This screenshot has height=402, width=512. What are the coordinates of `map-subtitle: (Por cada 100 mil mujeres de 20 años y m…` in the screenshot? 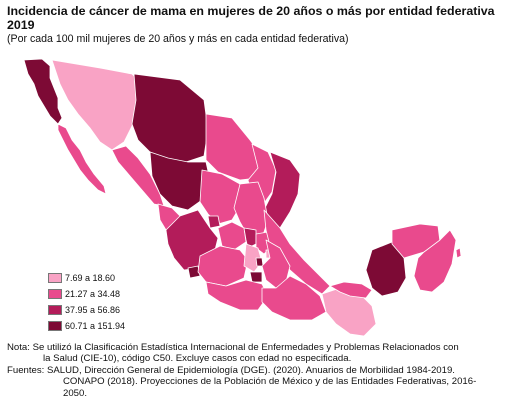 It's located at (178, 39).